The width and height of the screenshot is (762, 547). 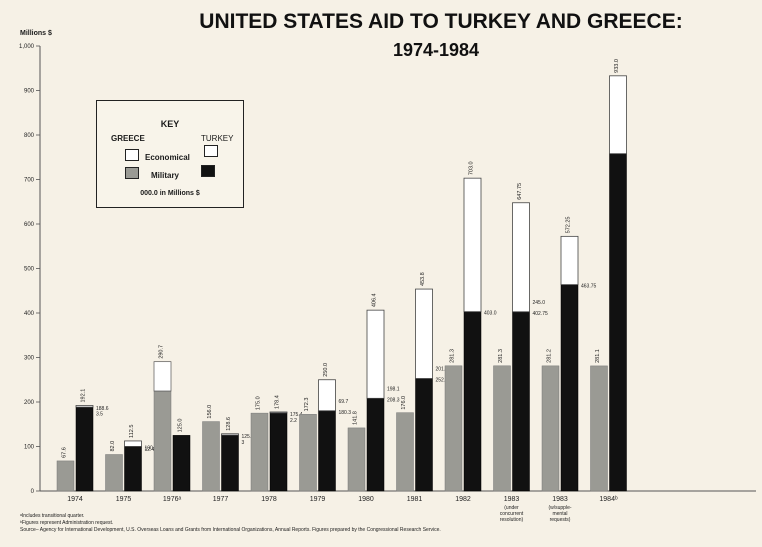 What do you see at coordinates (259, 403) in the screenshot?
I see `greece-total-label: 175.0` at bounding box center [259, 403].